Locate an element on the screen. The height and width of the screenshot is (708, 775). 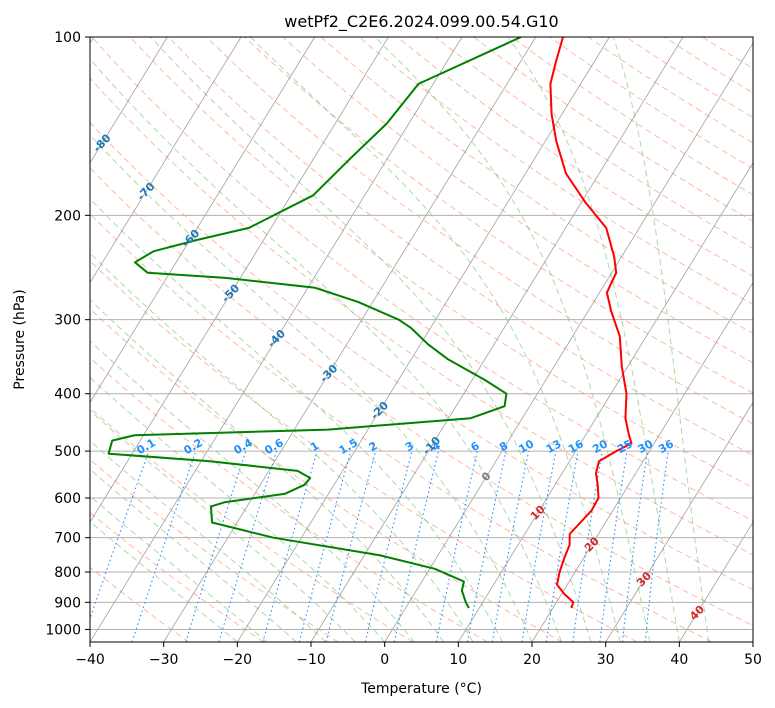
x-tick-label: 50 is located at coordinates (753, 660).